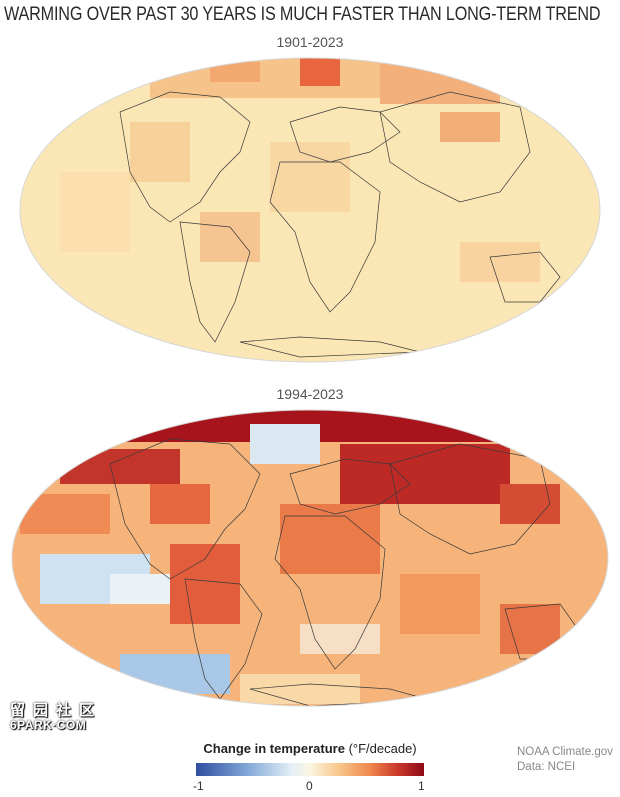  Describe the element at coordinates (421, 786) in the screenshot. I see `legend-max-label: 1` at that location.